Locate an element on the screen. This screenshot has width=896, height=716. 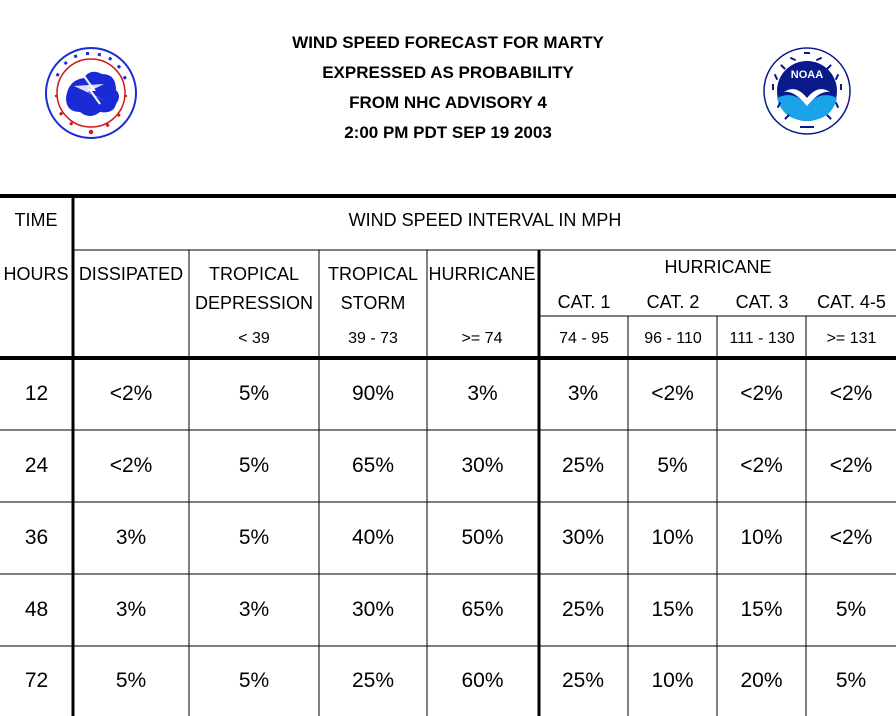
probability-cell: 40% is located at coordinates (373, 537).